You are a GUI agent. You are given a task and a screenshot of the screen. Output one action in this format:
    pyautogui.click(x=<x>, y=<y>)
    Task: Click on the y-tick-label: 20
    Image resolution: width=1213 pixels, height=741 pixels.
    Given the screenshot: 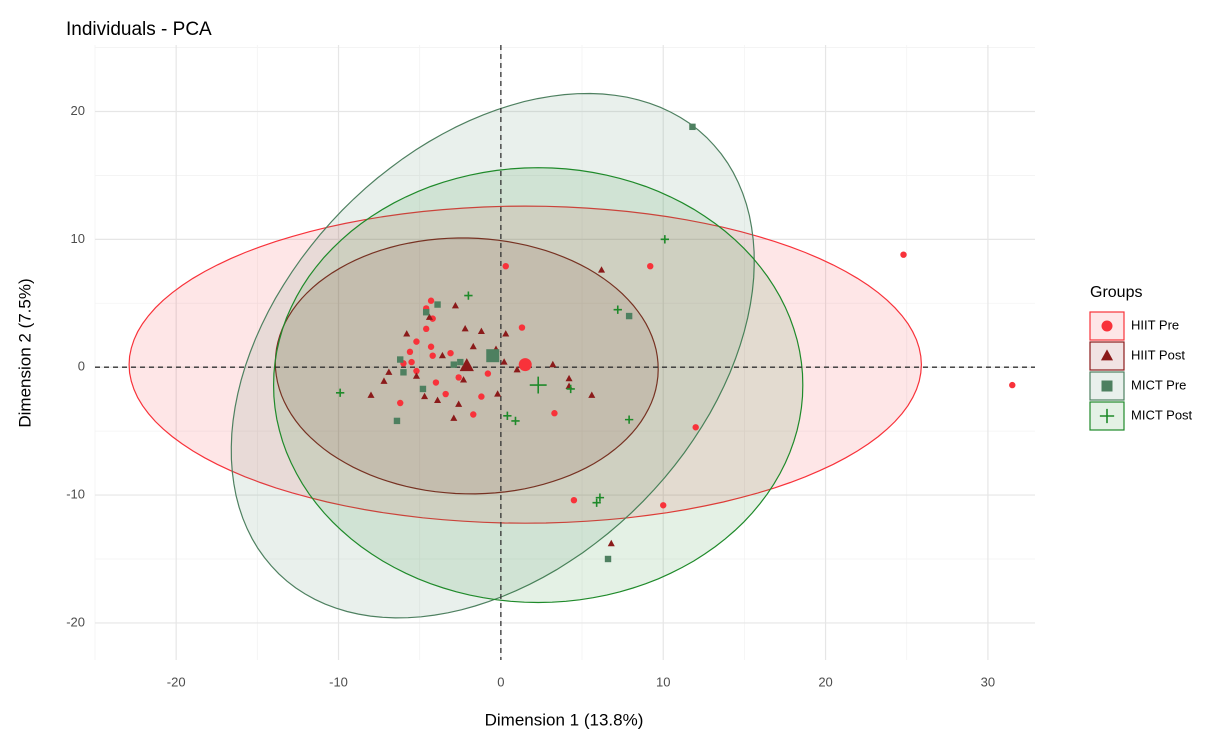 What is the action you would take?
    pyautogui.click(x=78, y=110)
    